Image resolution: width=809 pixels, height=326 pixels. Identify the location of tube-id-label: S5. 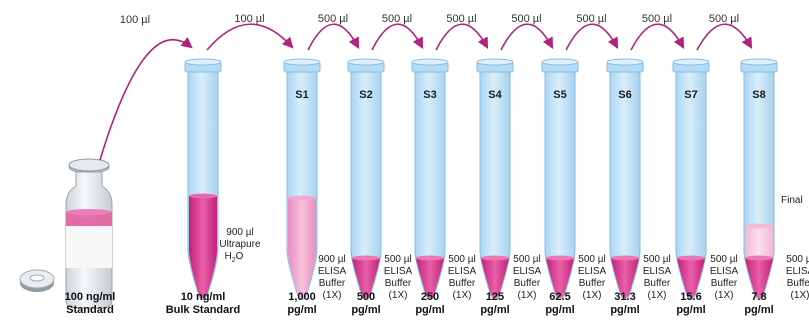
(559, 95).